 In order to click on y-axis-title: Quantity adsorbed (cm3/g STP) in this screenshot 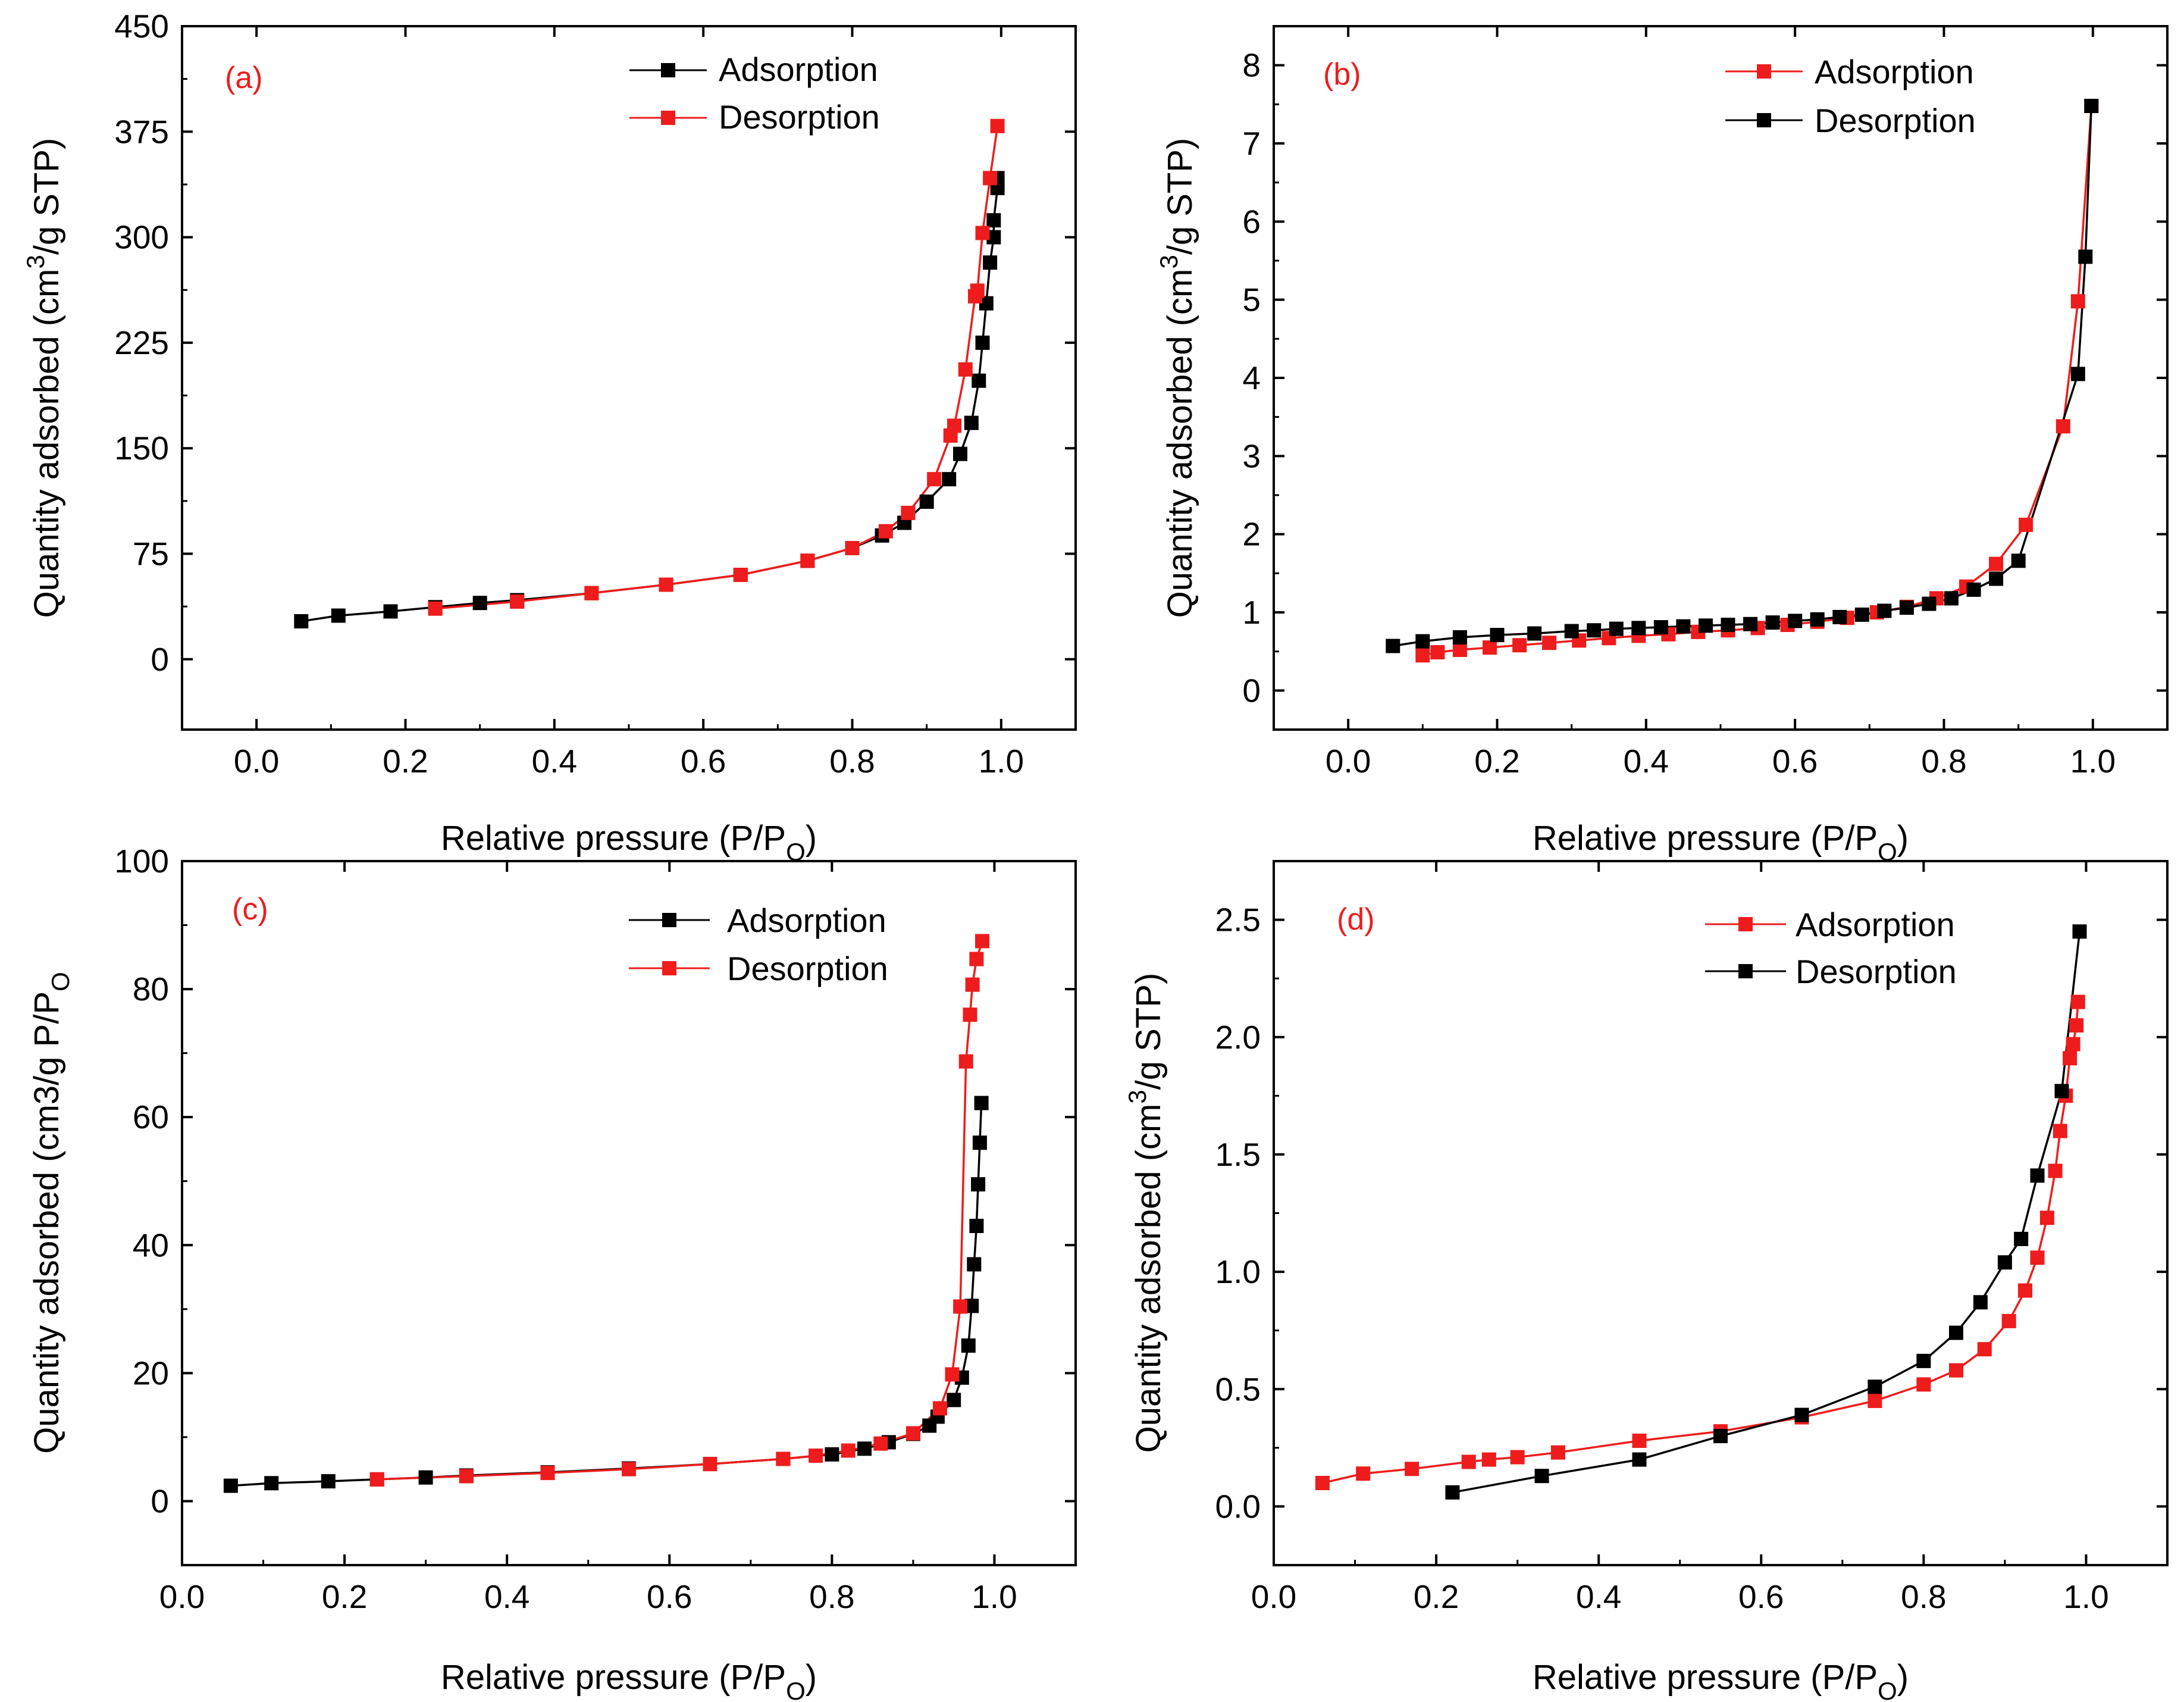, I will do `click(1177, 378)`.